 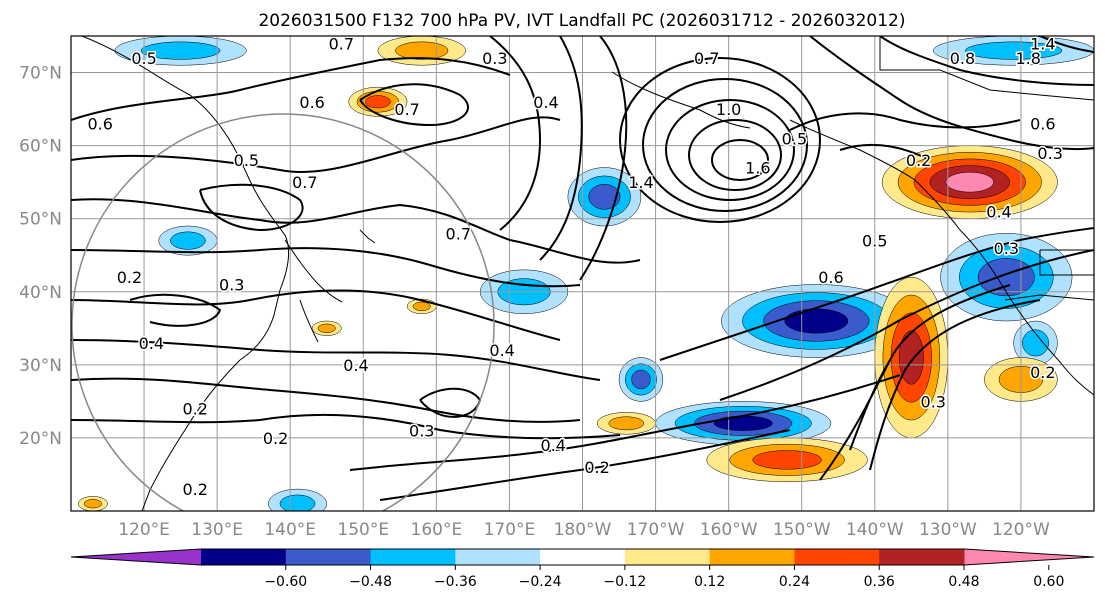 I want to click on latitude-axis: 20°N 30°N 40°N 50°N 60°N 70°N, so click(x=40, y=256).